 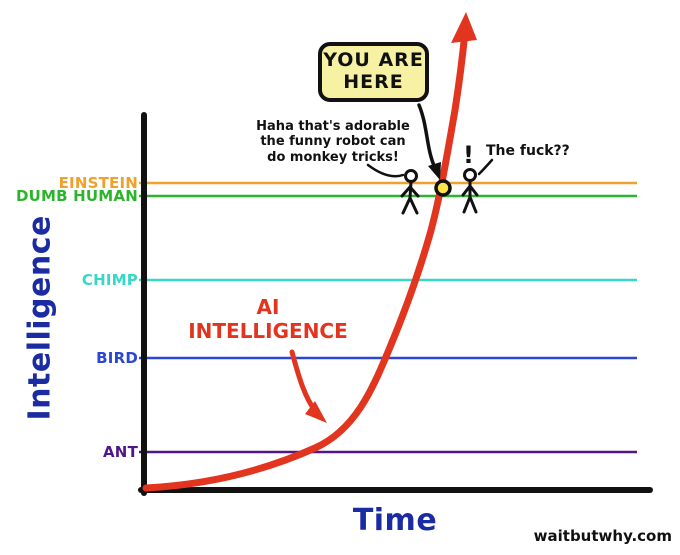 What do you see at coordinates (602, 536) in the screenshot?
I see `site-credit: waitbutwhy.com` at bounding box center [602, 536].